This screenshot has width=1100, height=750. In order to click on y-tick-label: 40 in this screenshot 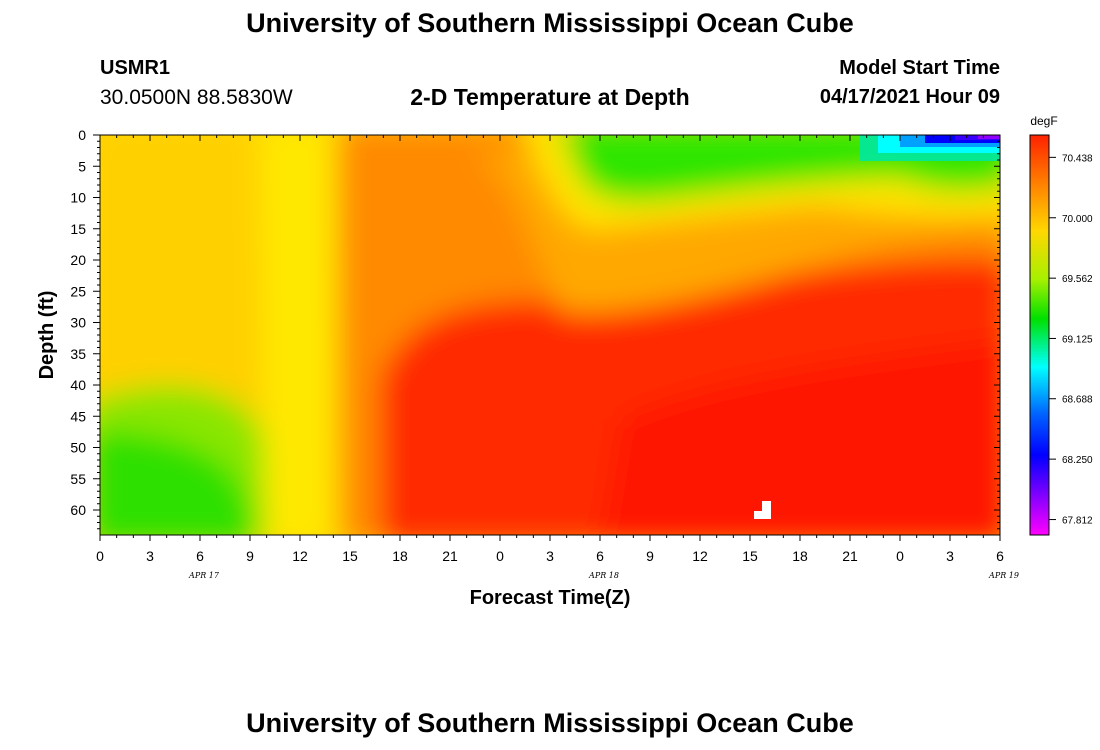, I will do `click(78, 385)`.